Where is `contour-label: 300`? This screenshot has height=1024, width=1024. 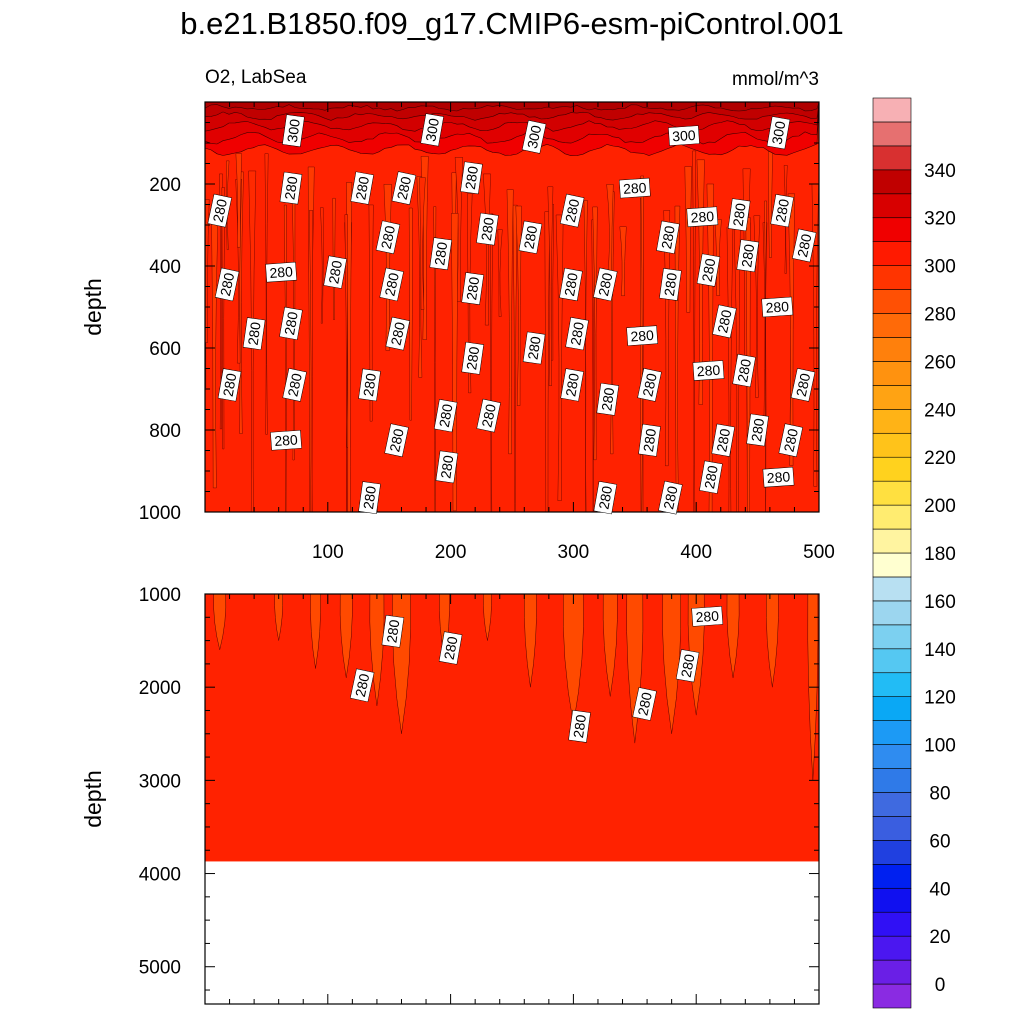 contour-label: 300 is located at coordinates (778, 133).